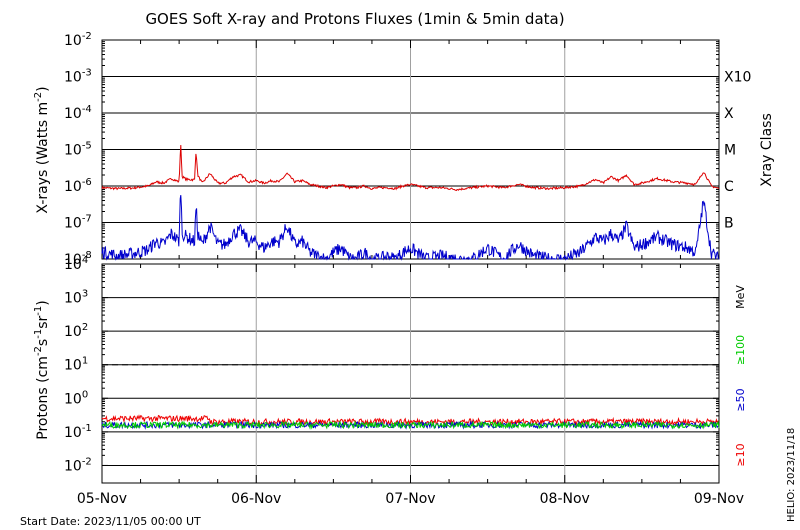 The width and height of the screenshot is (800, 530). Describe the element at coordinates (791, 475) in the screenshot. I see `helio-label: HELIO: 2023/11/18` at that location.